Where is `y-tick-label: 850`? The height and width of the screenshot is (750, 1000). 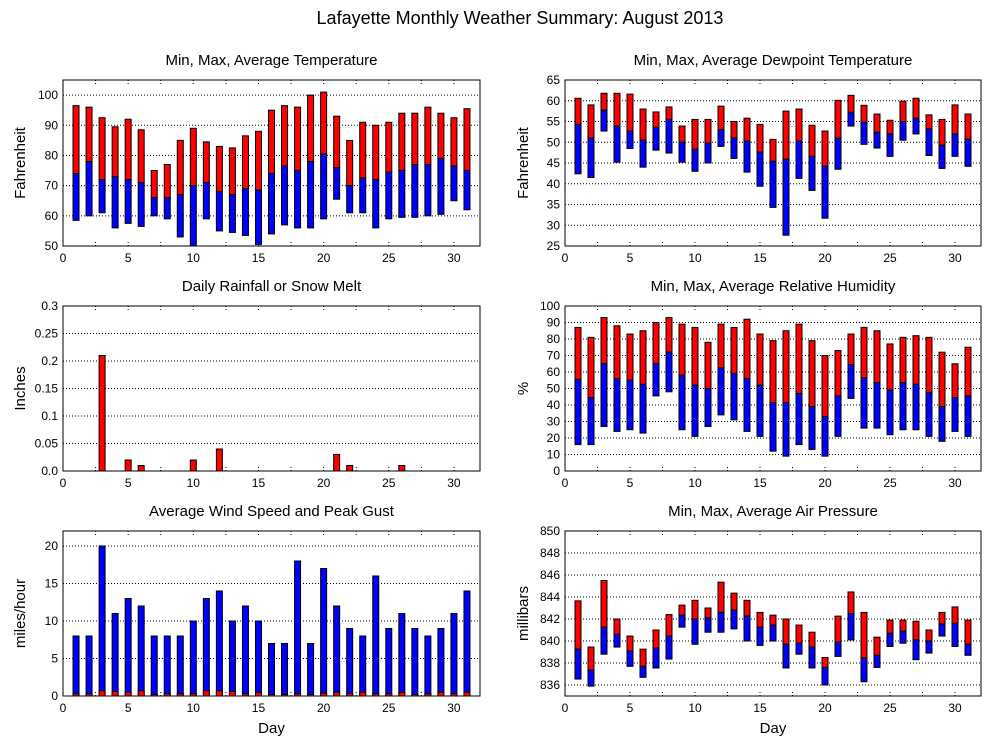 y-tick-label: 850 is located at coordinates (550, 531).